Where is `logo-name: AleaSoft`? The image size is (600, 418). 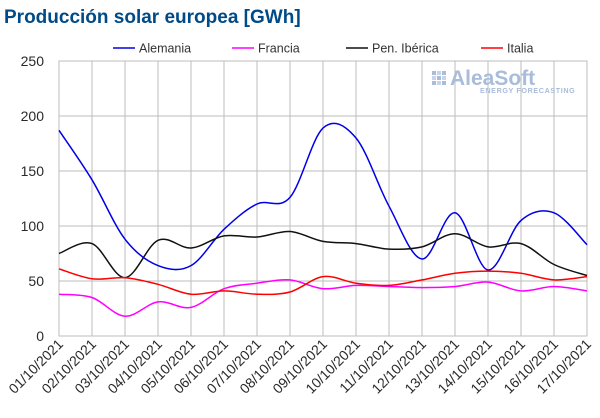 logo-name: AleaSoft is located at coordinates (492, 78).